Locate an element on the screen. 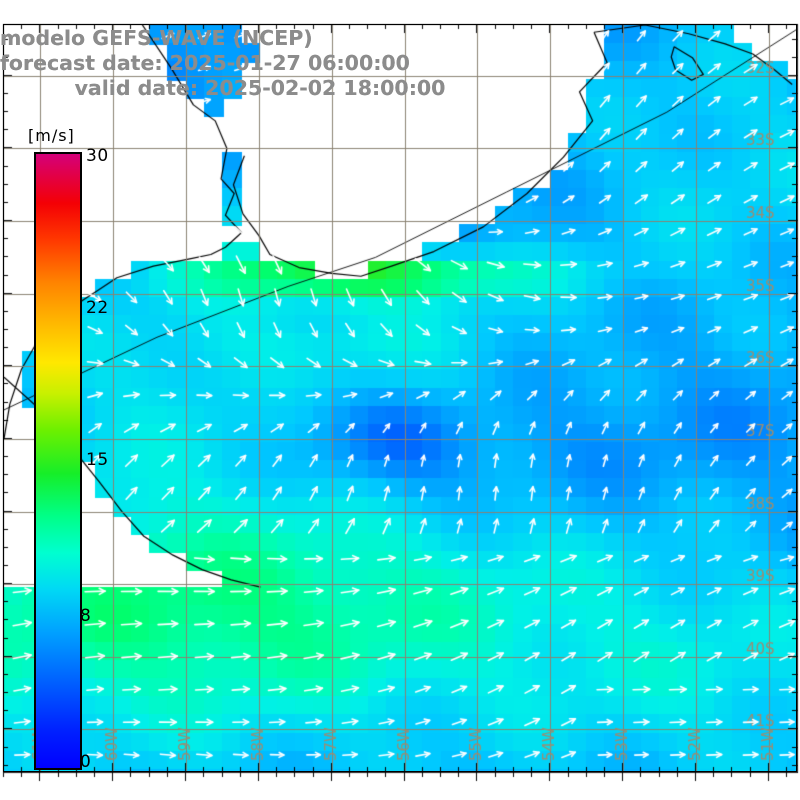 This screenshot has width=800, height=800. colorbar-tick-22: 22 is located at coordinates (97, 308).